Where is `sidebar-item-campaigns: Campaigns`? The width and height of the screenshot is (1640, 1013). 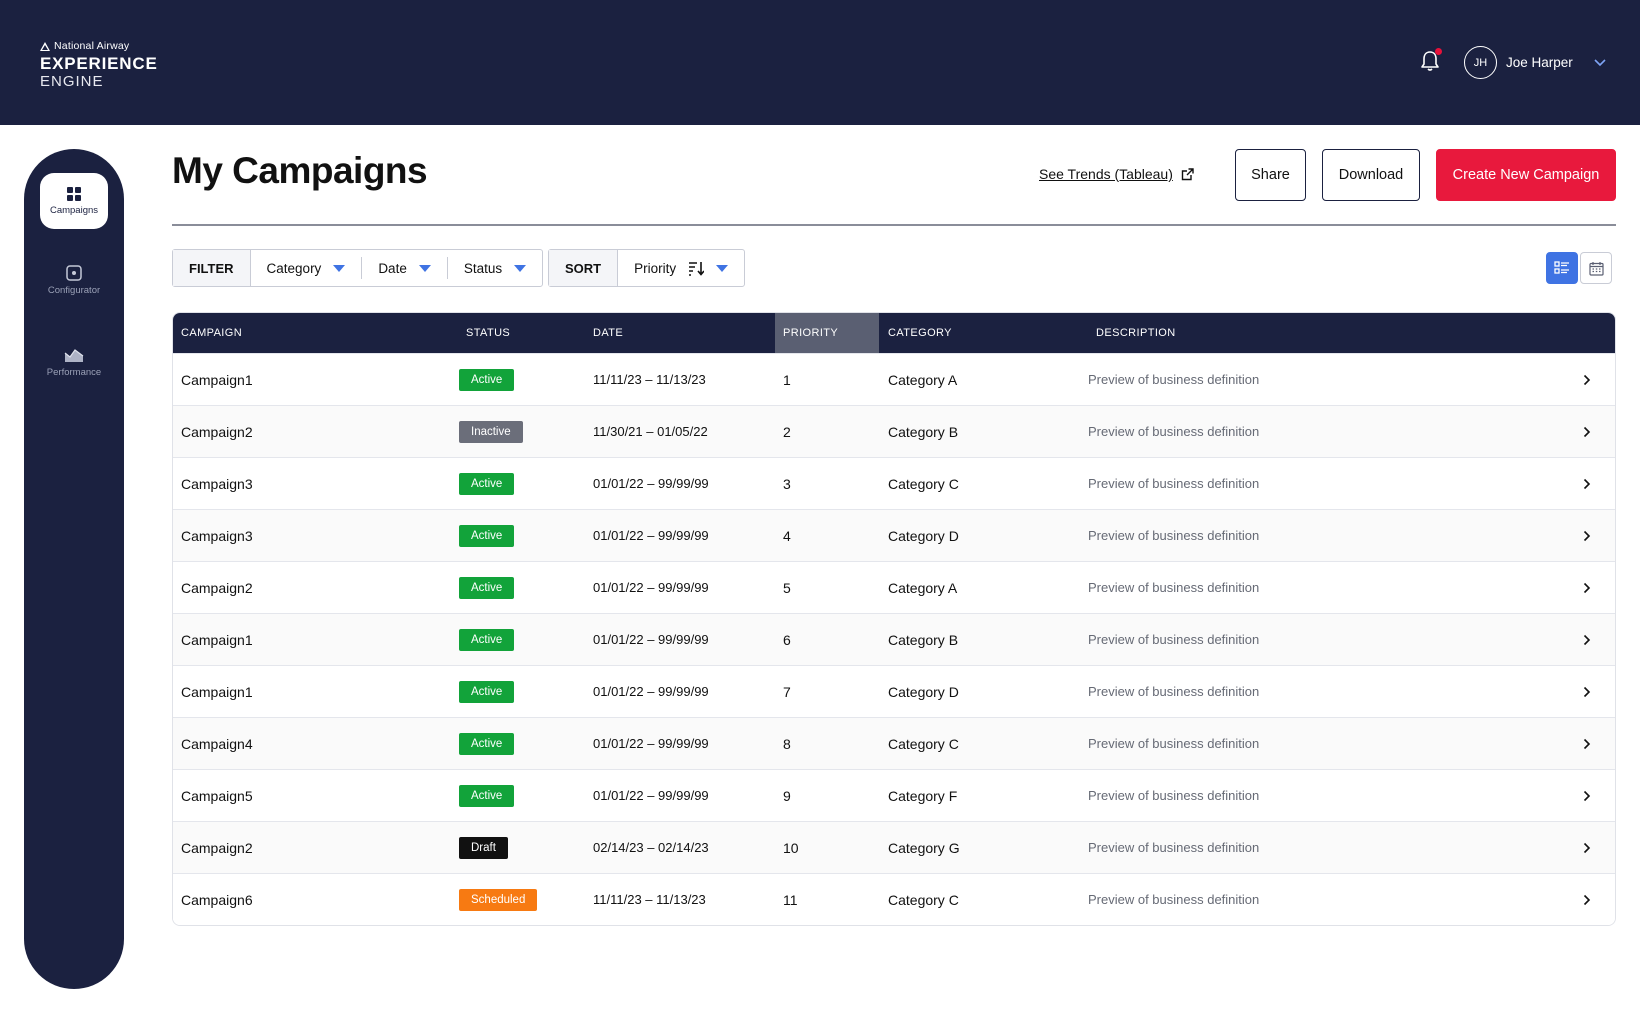 sidebar-item-campaigns: Campaigns is located at coordinates (74, 201).